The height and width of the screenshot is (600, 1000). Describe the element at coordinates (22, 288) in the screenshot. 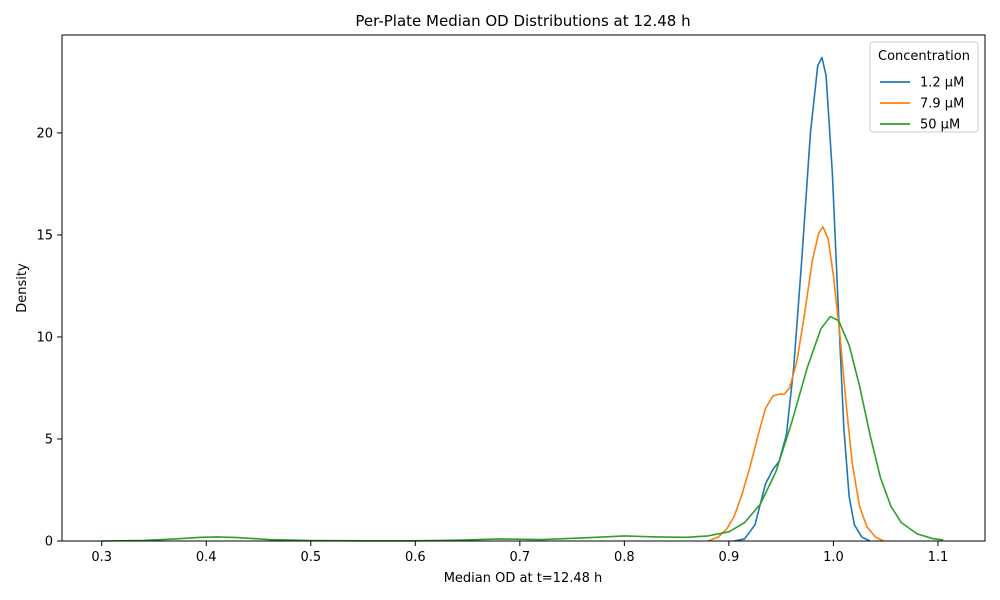

I see `y-axis-label: Density` at that location.